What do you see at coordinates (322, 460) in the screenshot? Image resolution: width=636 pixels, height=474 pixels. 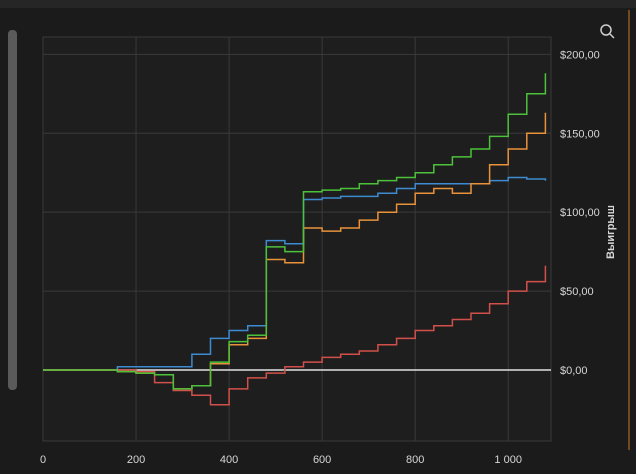 I see `x-tick-label: 600` at bounding box center [322, 460].